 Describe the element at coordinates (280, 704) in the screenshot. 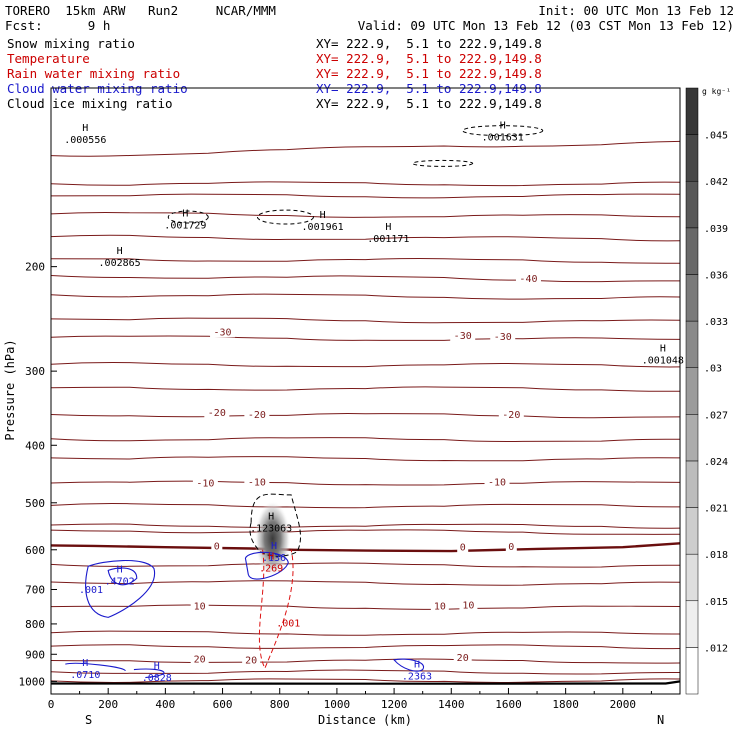

I see `x-tick-label: 800` at that location.